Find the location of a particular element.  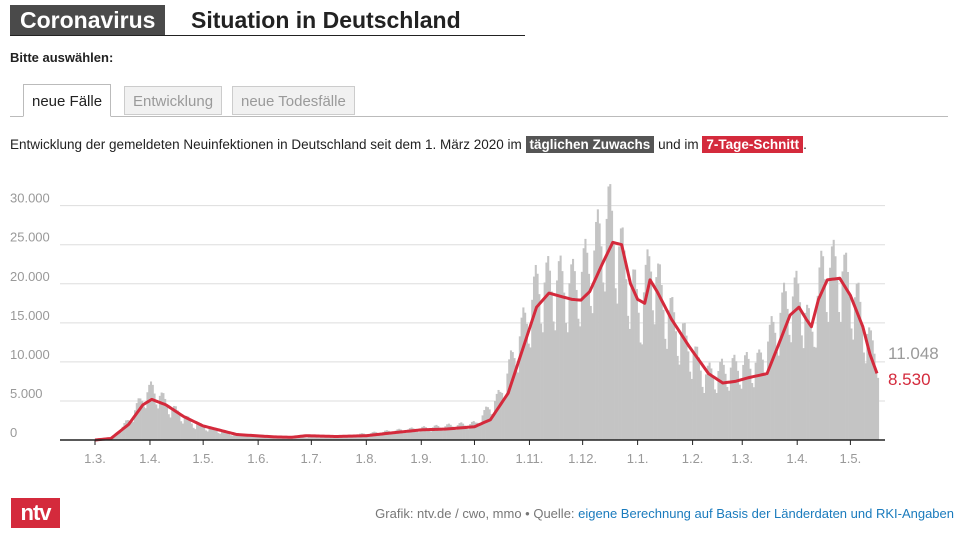

tab-neue-todesfaelle: neue Todesfälle is located at coordinates (293, 100).